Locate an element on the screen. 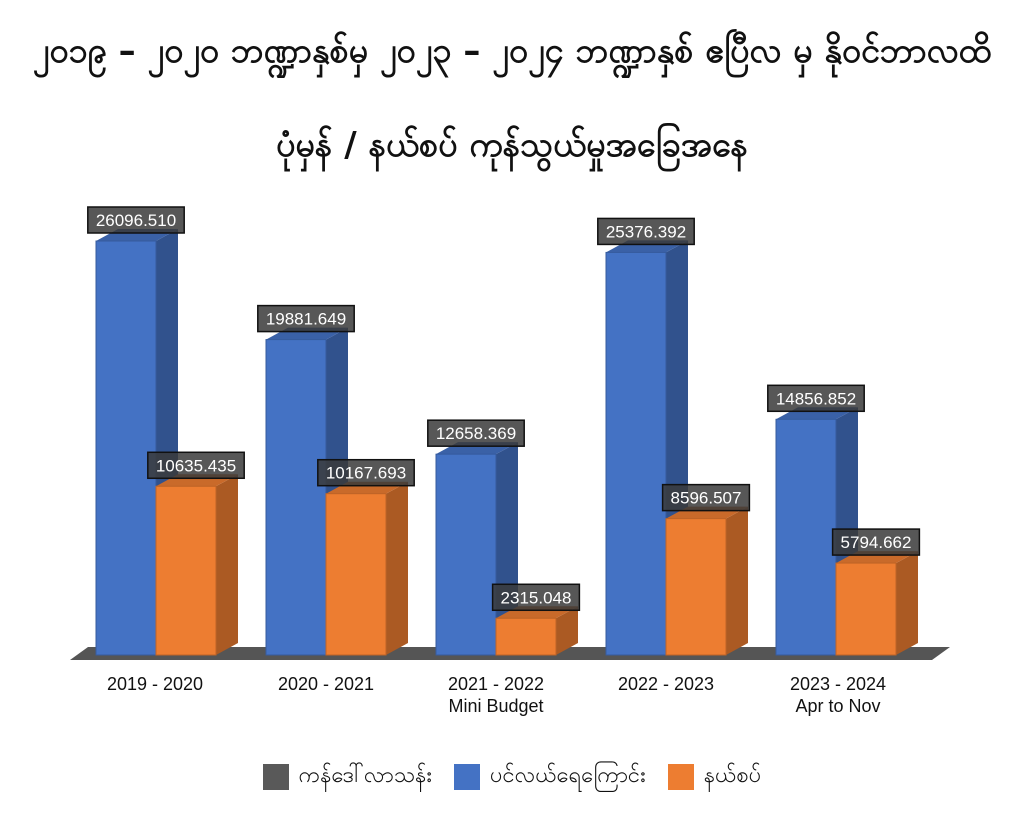 The image size is (1024, 819). bar-s1-c2 is located at coordinates (526, 636).